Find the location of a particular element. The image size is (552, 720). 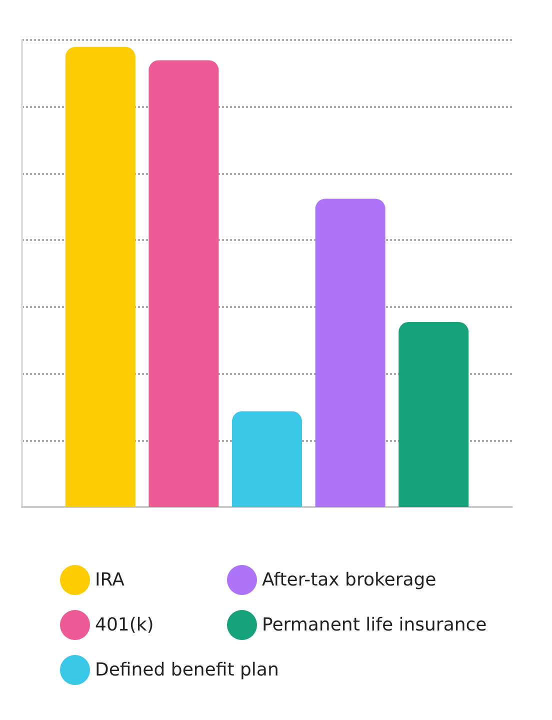

legend-label: Defined benefit plan is located at coordinates (187, 670).